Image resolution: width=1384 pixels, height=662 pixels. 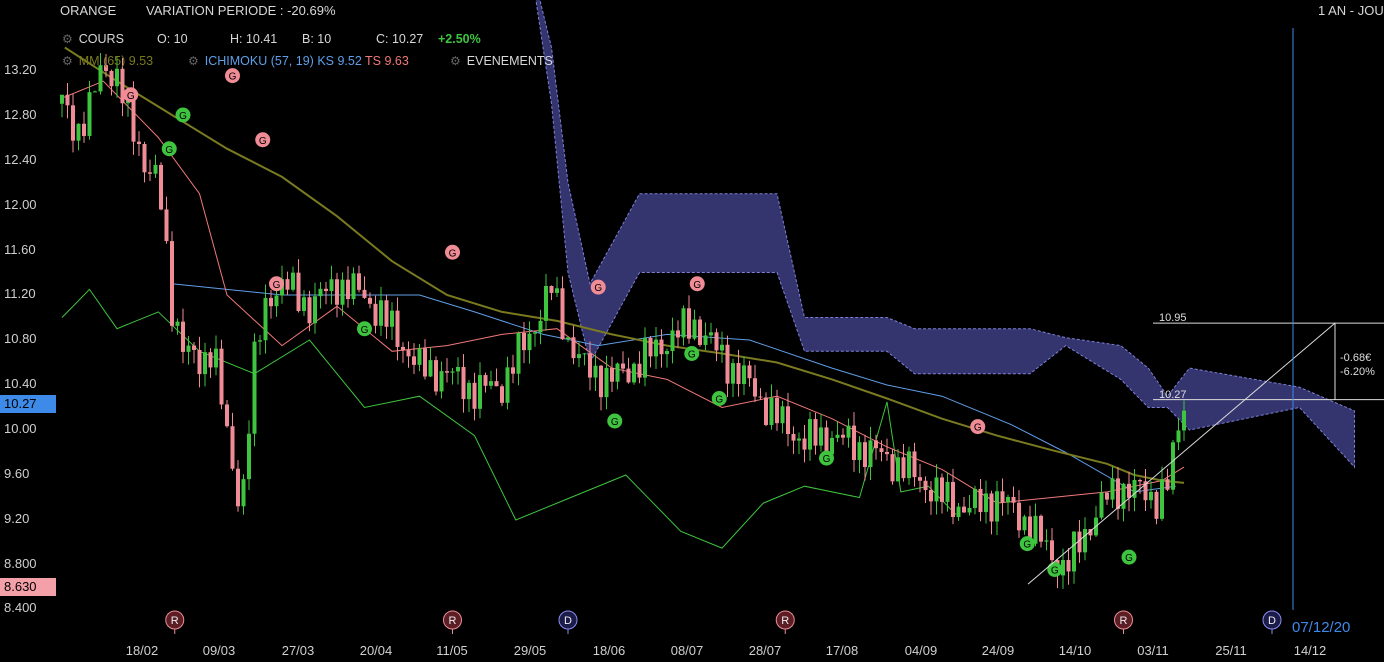 I want to click on x-tick: 08/07, so click(x=687, y=650).